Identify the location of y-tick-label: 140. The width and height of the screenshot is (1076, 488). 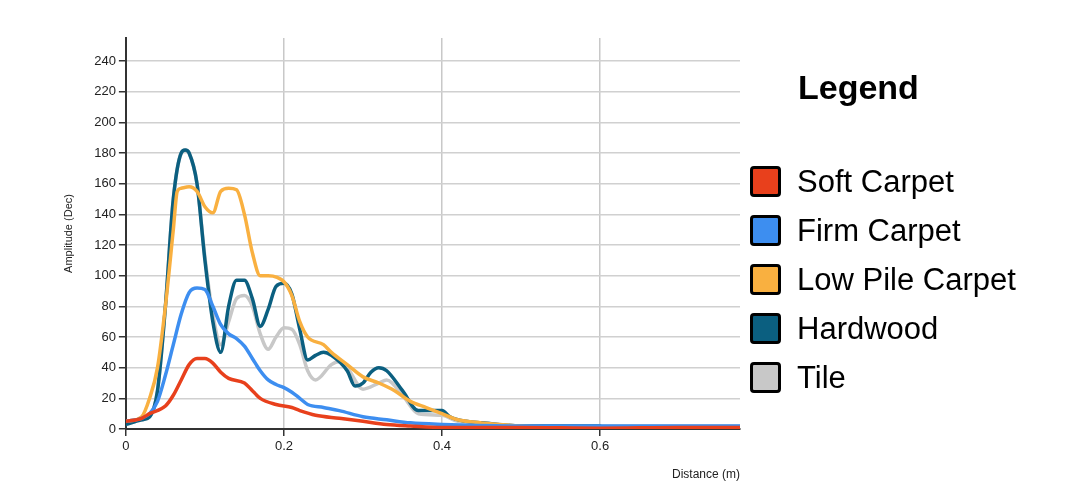
(105, 213).